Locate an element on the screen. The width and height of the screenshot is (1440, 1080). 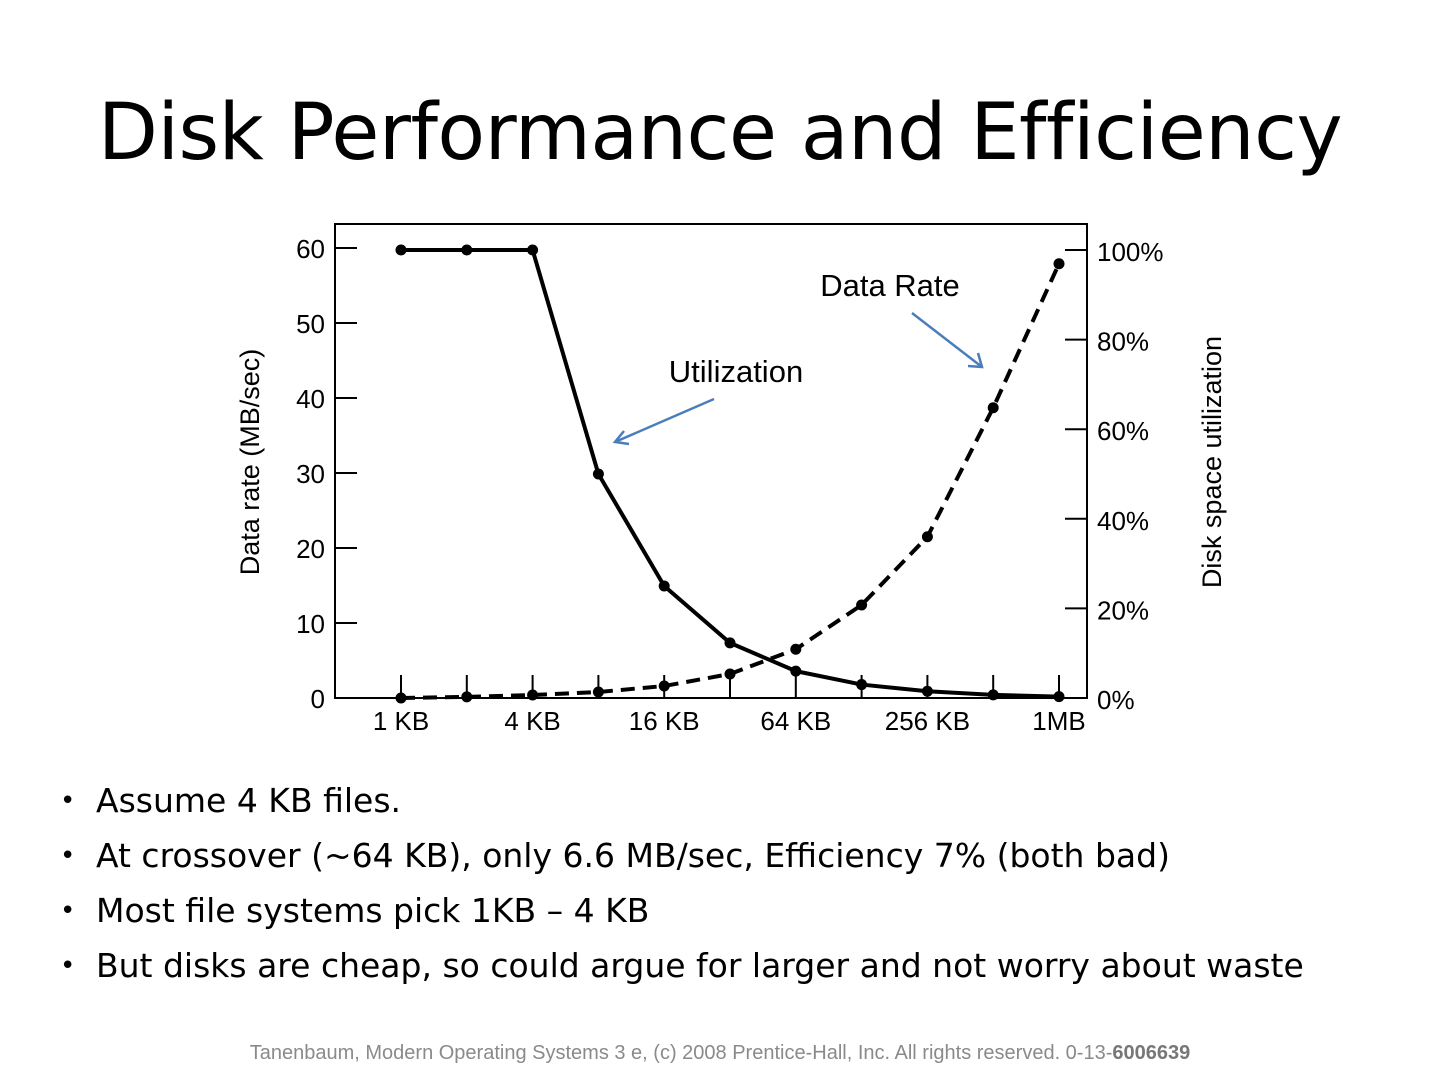
annotation-data-rate: Data Rate is located at coordinates (890, 285).